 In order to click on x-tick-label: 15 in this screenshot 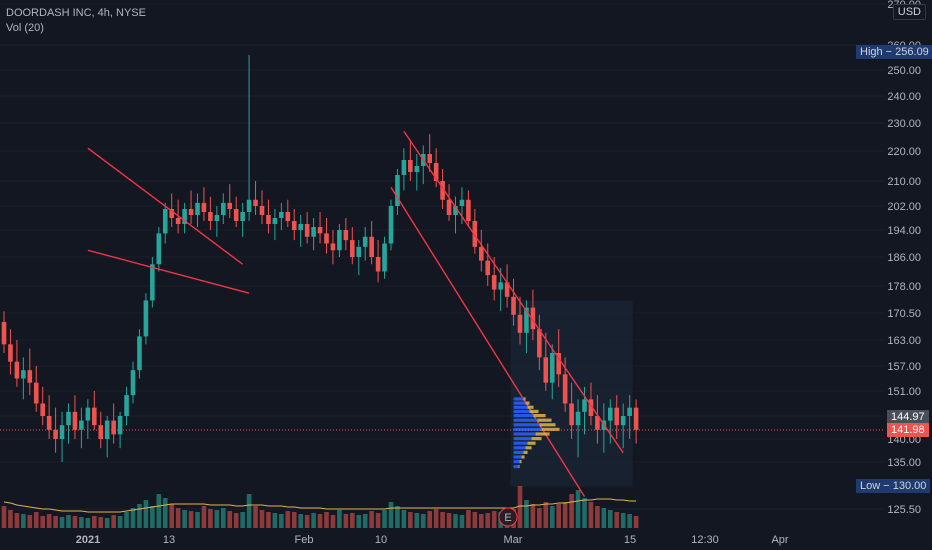, I will do `click(630, 540)`.